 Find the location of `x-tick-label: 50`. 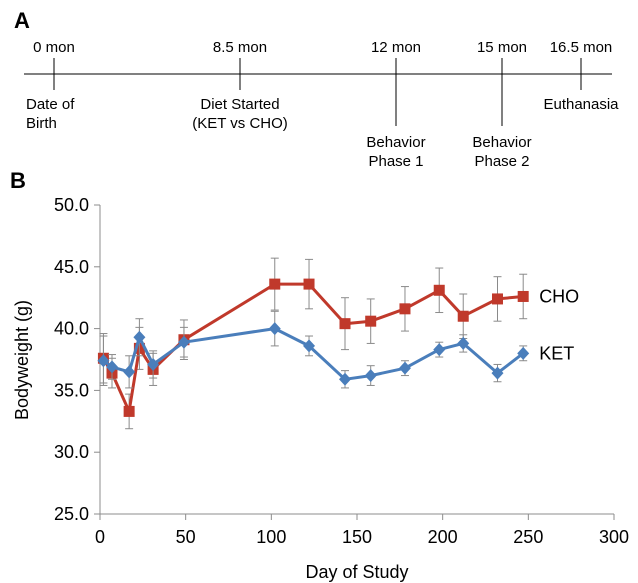

x-tick-label: 50 is located at coordinates (186, 537).